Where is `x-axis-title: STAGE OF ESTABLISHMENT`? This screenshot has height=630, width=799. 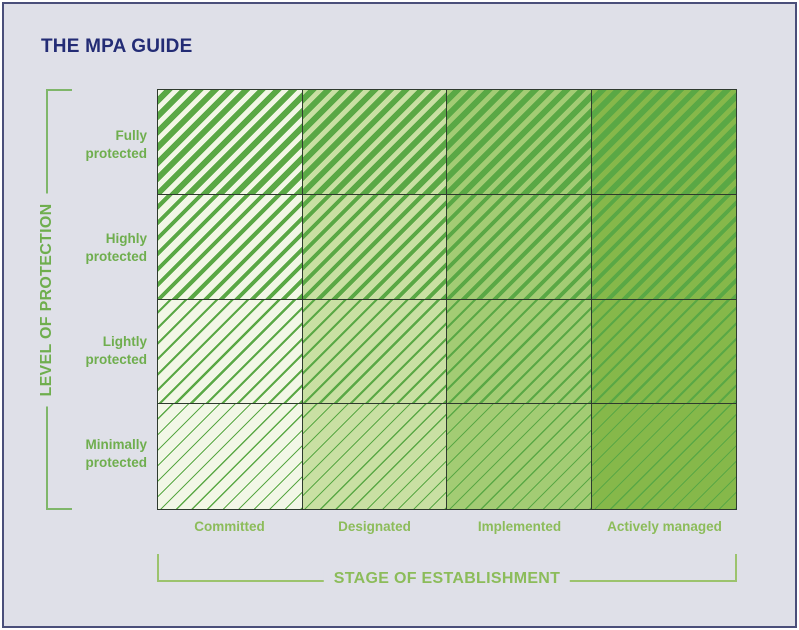 x-axis-title: STAGE OF ESTABLISHMENT is located at coordinates (447, 579).